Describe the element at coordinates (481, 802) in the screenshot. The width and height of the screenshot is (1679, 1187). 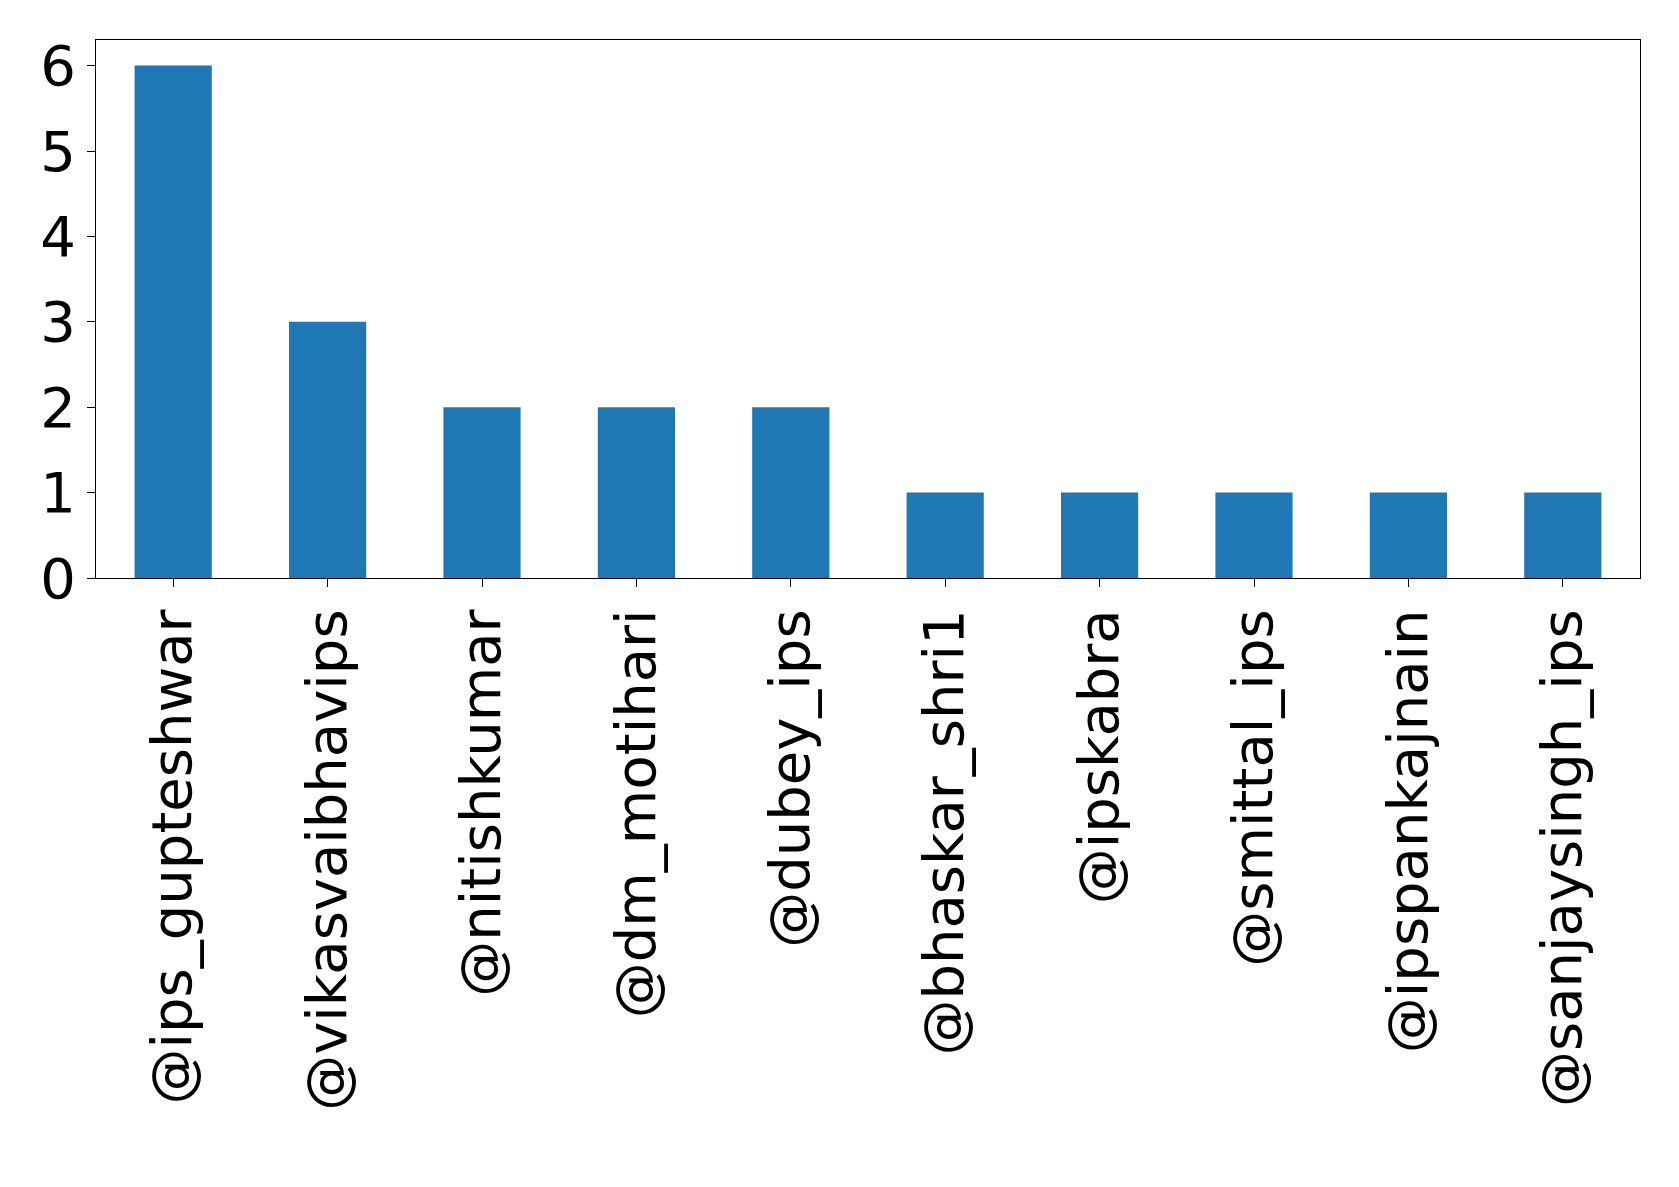
I see `x-tick-label: @nitishkumar` at that location.